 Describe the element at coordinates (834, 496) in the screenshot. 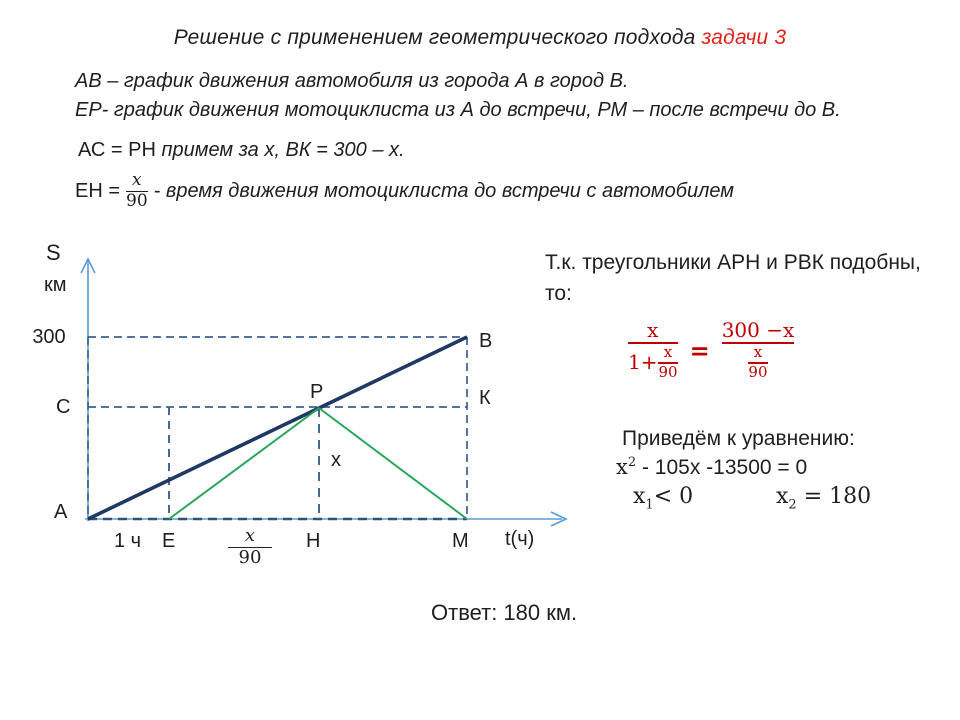

I see `root-2-rest: = 180` at that location.